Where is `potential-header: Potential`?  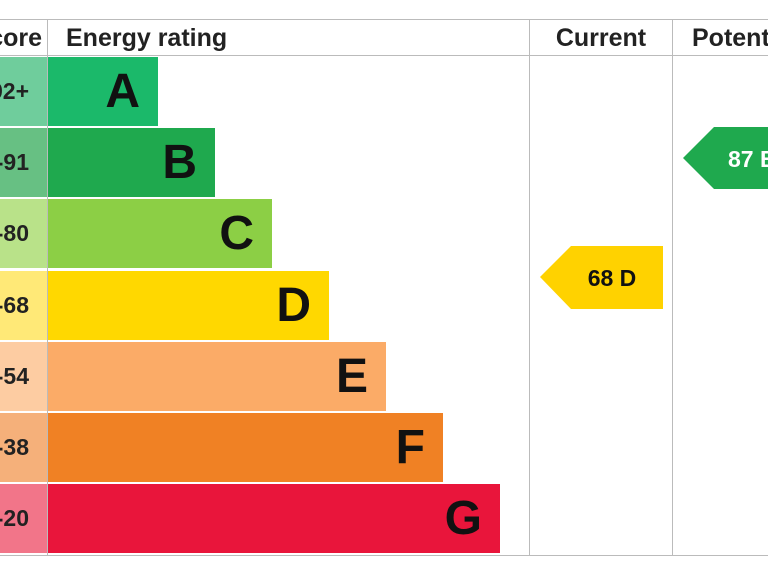
potential-header: Potential is located at coordinates (730, 38).